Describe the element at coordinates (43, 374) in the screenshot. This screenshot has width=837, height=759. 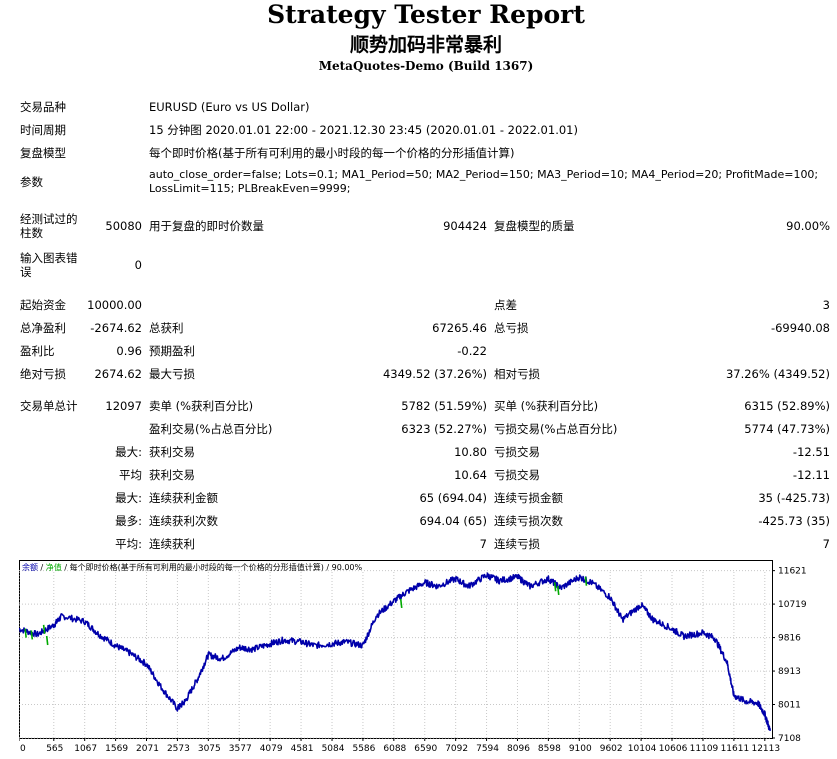
I see `absolute-drawdown-label: 绝对亏损` at that location.